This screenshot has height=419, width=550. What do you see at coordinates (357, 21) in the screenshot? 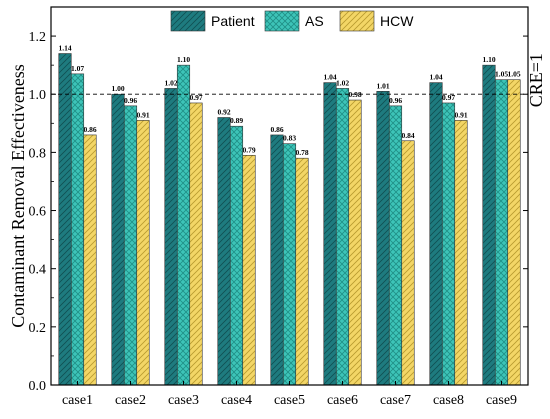
I see `legend-swatch-hcw` at bounding box center [357, 21].